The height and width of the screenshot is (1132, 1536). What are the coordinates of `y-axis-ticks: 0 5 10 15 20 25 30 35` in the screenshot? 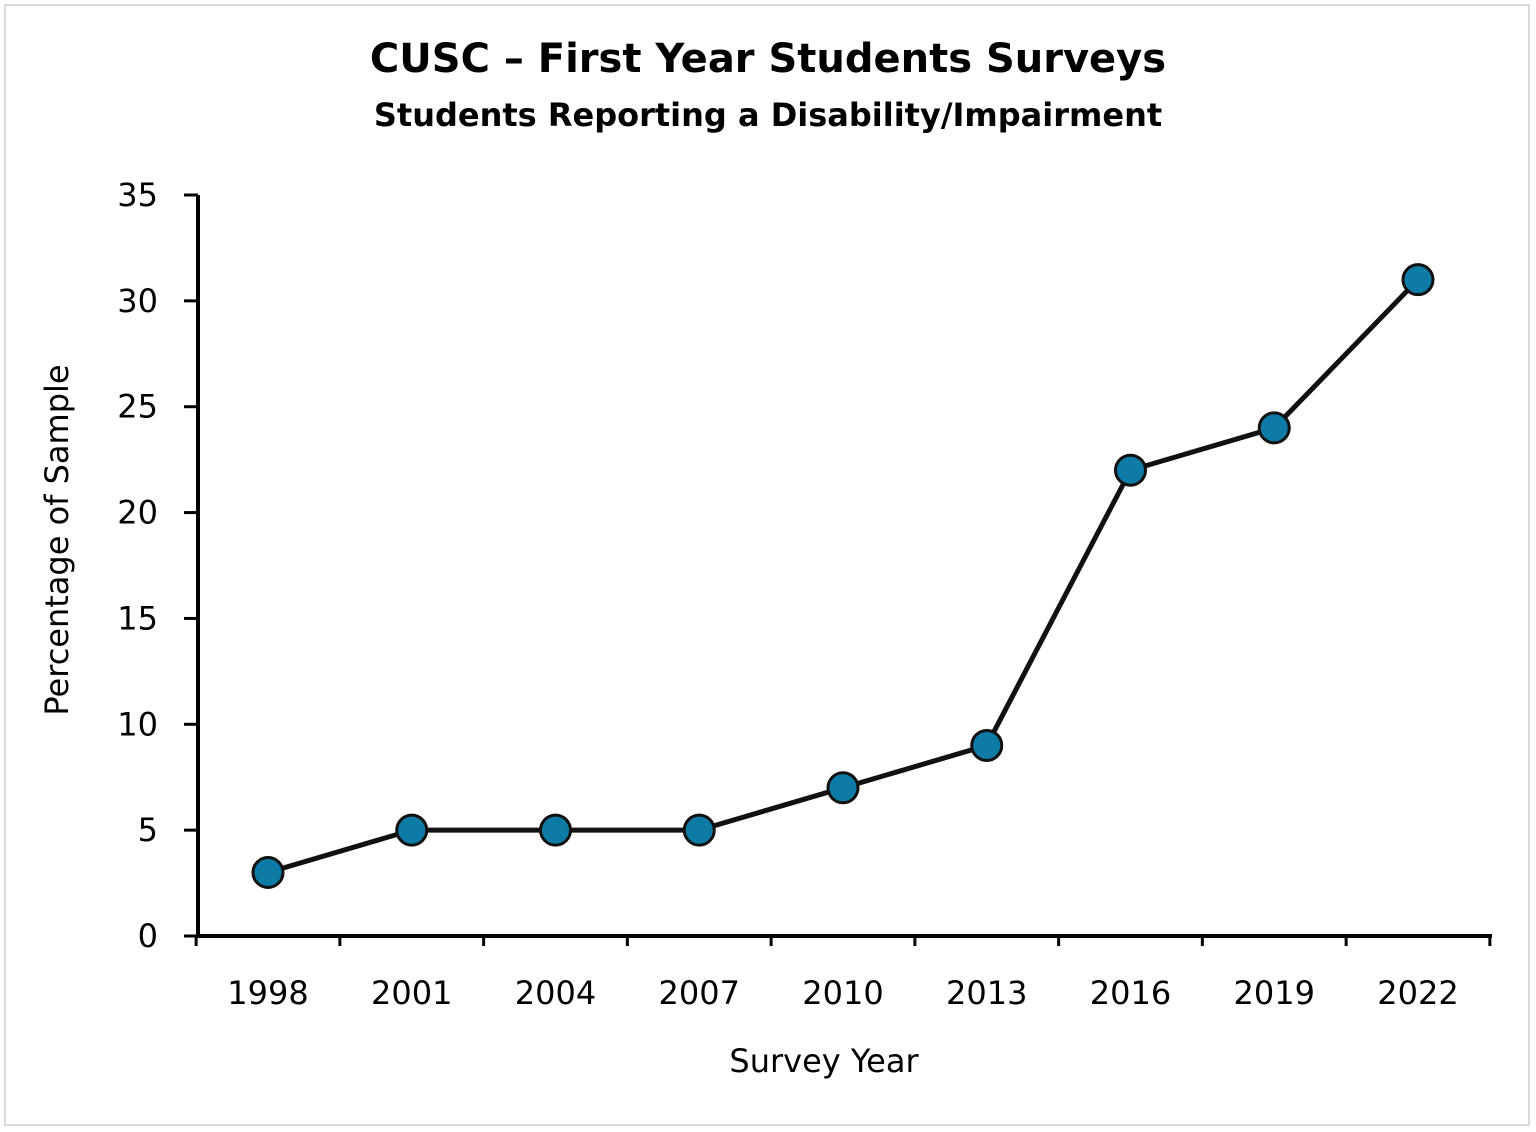 It's located at (157, 565).